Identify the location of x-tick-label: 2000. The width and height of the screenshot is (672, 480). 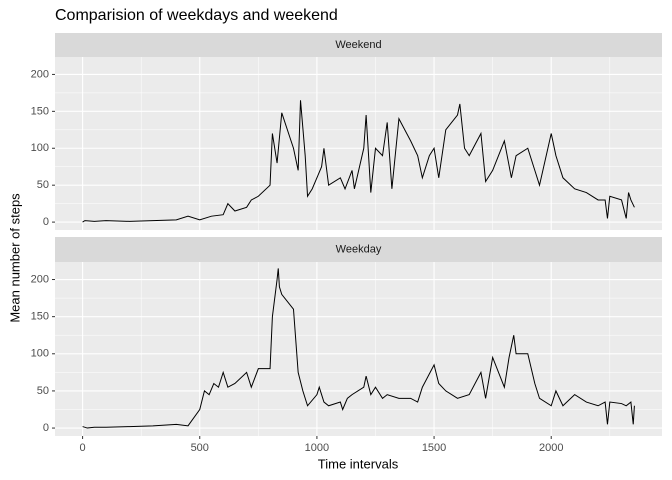
(551, 448).